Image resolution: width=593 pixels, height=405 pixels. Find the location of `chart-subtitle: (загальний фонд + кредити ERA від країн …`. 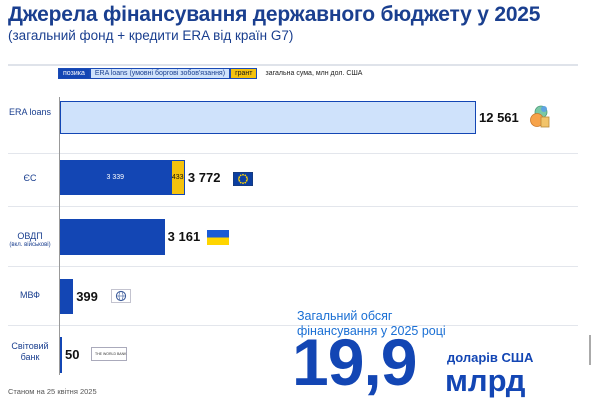

chart-subtitle: (загальний фонд + кредити ERA від країн … is located at coordinates (151, 35).